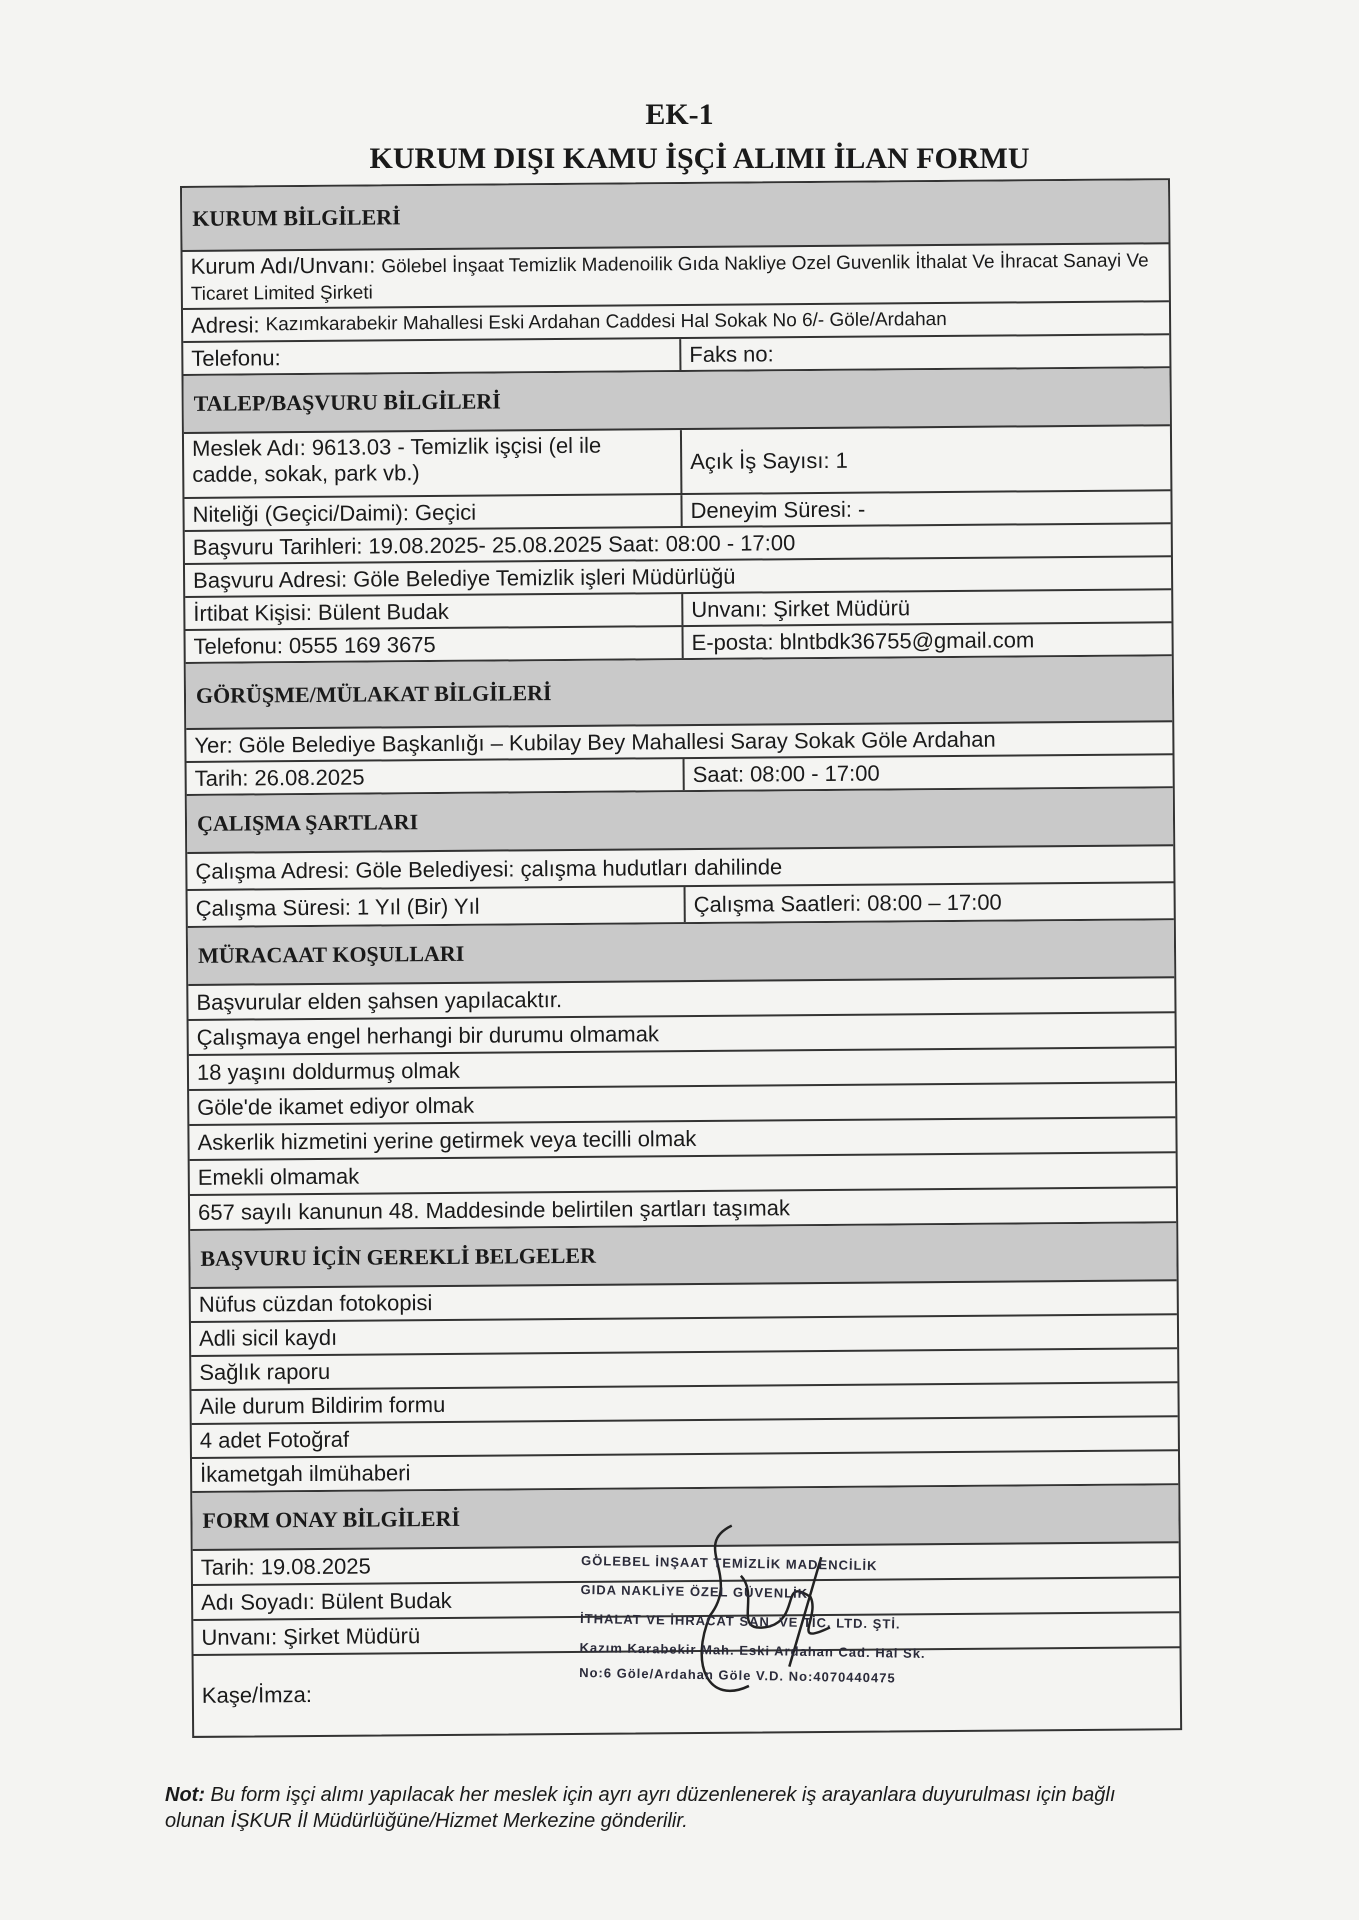 This screenshot has height=1920, width=1359. Describe the element at coordinates (694, 1591) in the screenshot. I see `stamp-line: GIDA NAKLİYE ÖZEL GÜVENLİK` at that location.